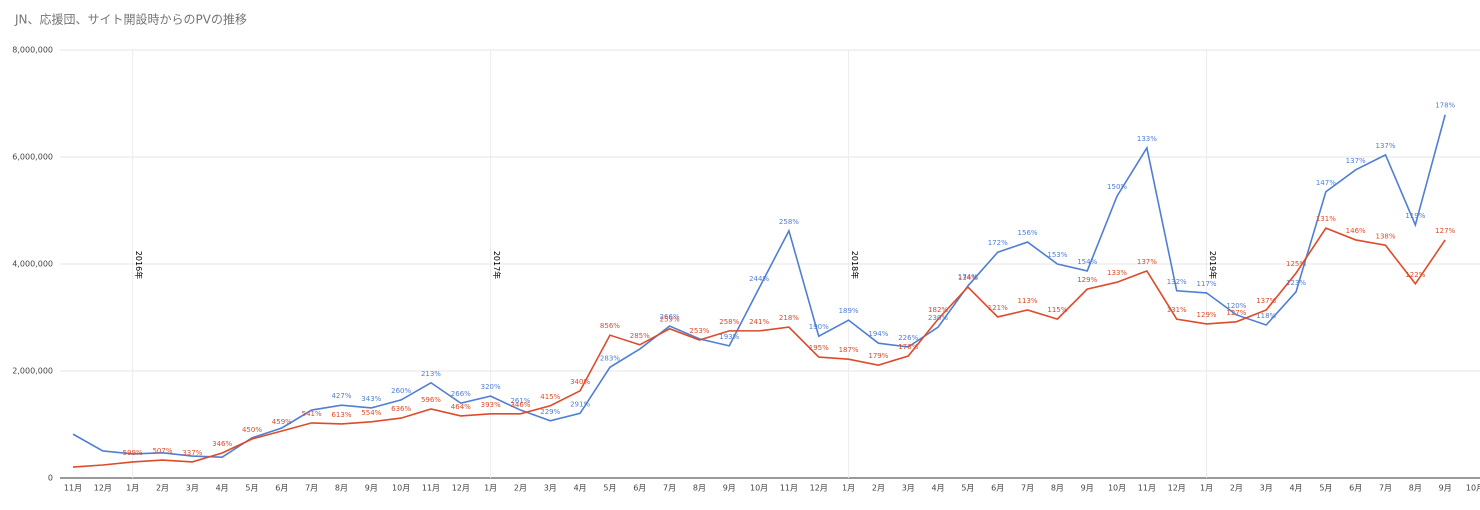  Describe the element at coordinates (371, 413) in the screenshot. I see `data-label: 554%` at that location.